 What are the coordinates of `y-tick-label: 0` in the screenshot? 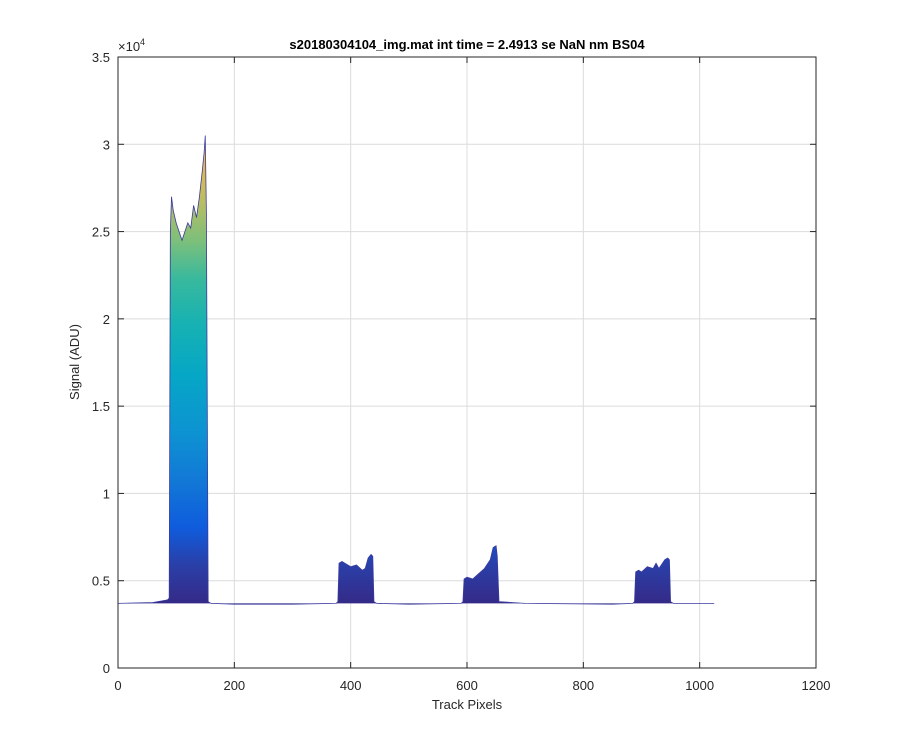 It's located at (106, 668).